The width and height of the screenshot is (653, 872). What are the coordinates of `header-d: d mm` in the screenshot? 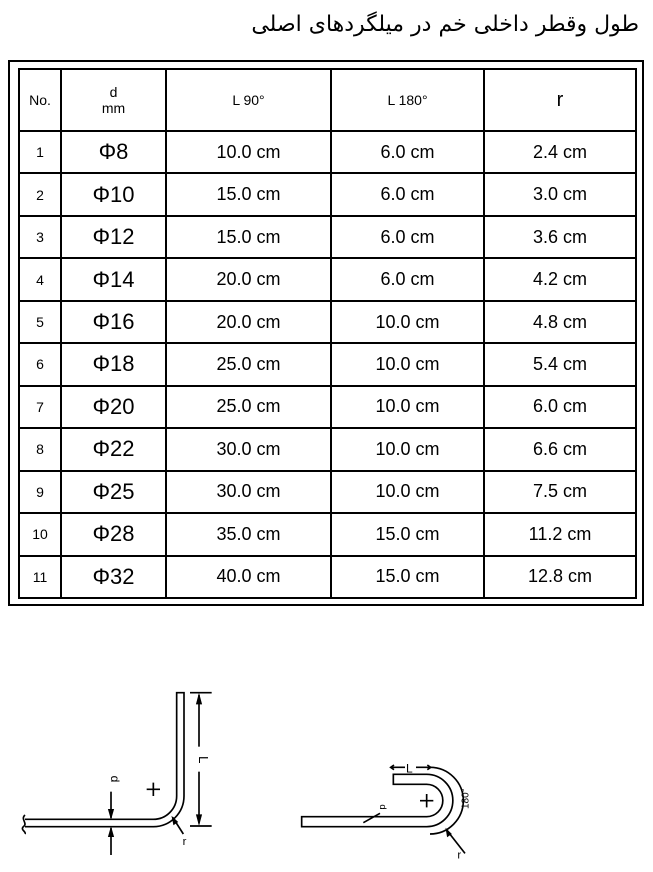 It's located at (113, 100).